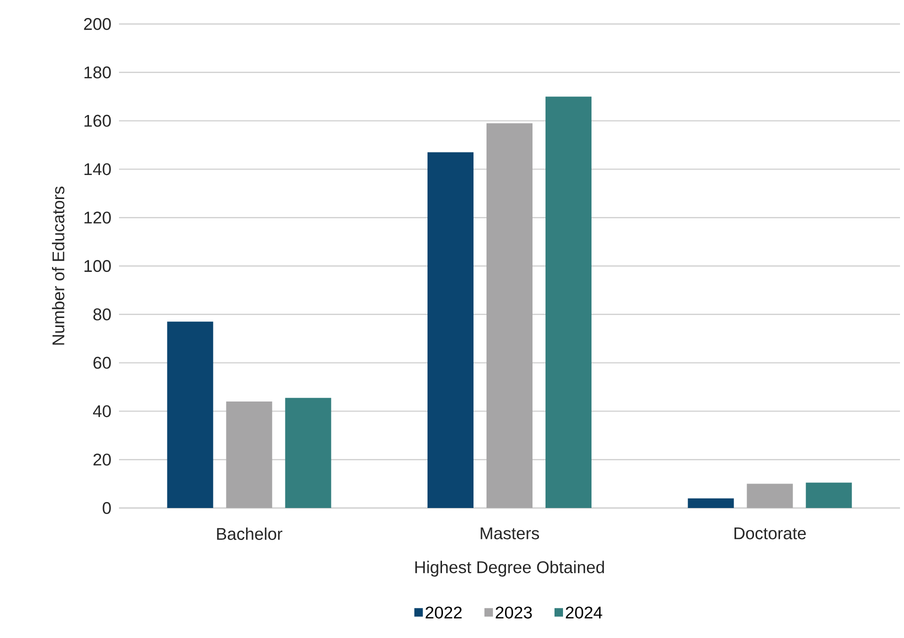 The height and width of the screenshot is (638, 904). I want to click on y-tick-label: 60, so click(102, 362).